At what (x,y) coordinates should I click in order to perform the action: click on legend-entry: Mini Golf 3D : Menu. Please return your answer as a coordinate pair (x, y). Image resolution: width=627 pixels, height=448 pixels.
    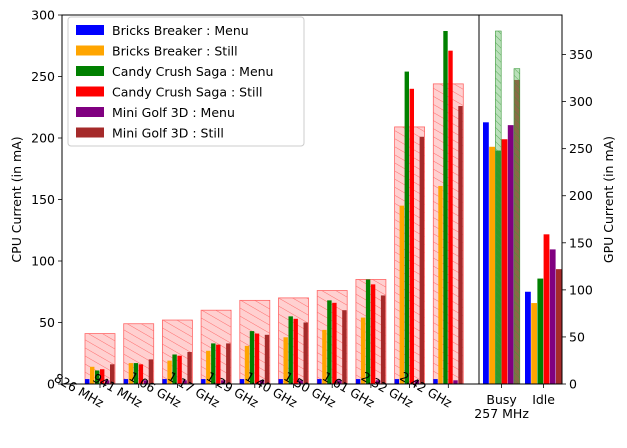
    Looking at the image, I should click on (173, 112).